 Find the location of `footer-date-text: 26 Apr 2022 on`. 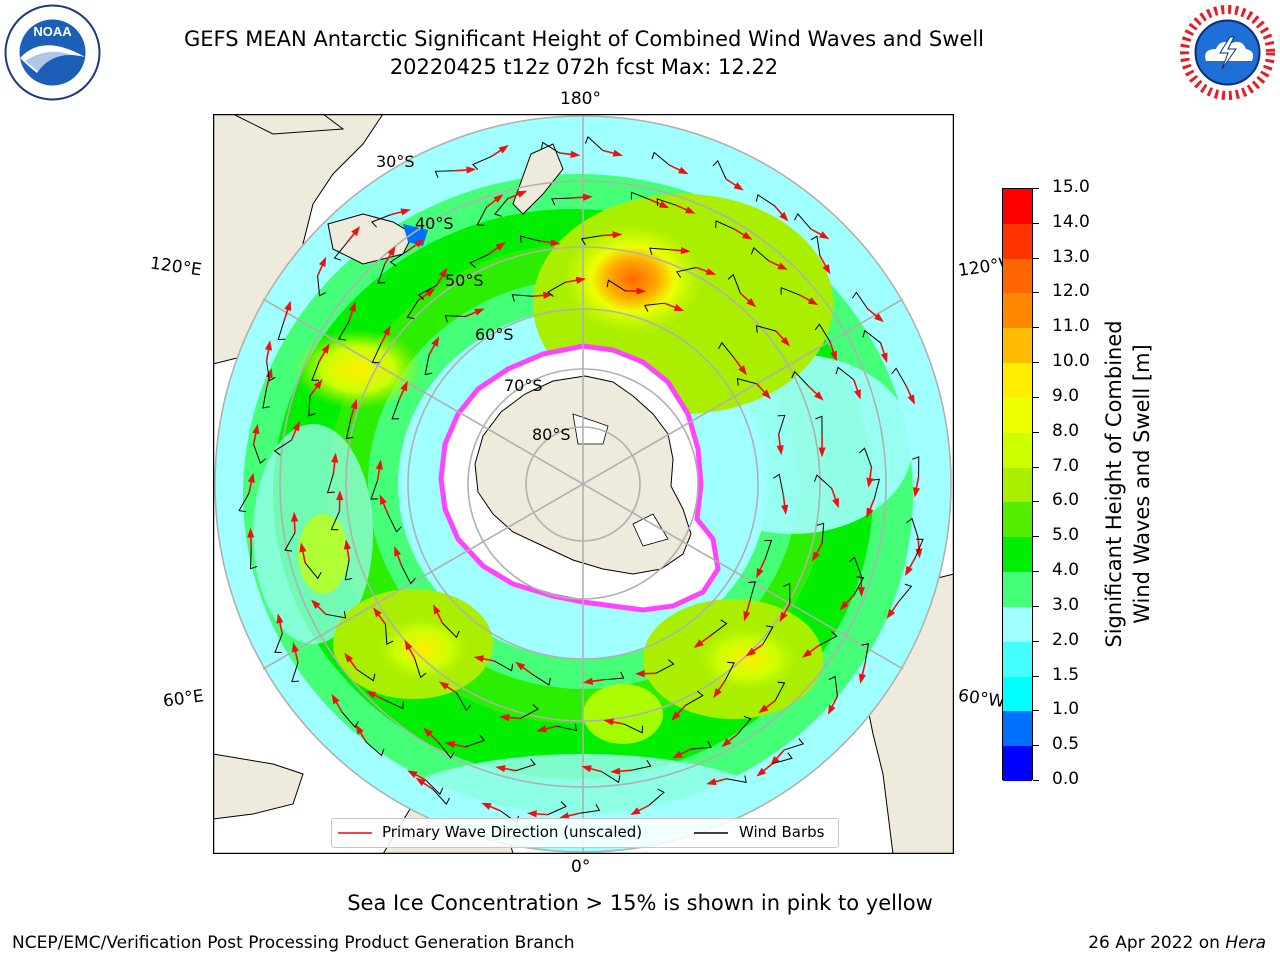

footer-date-text: 26 Apr 2022 on is located at coordinates (1157, 943).